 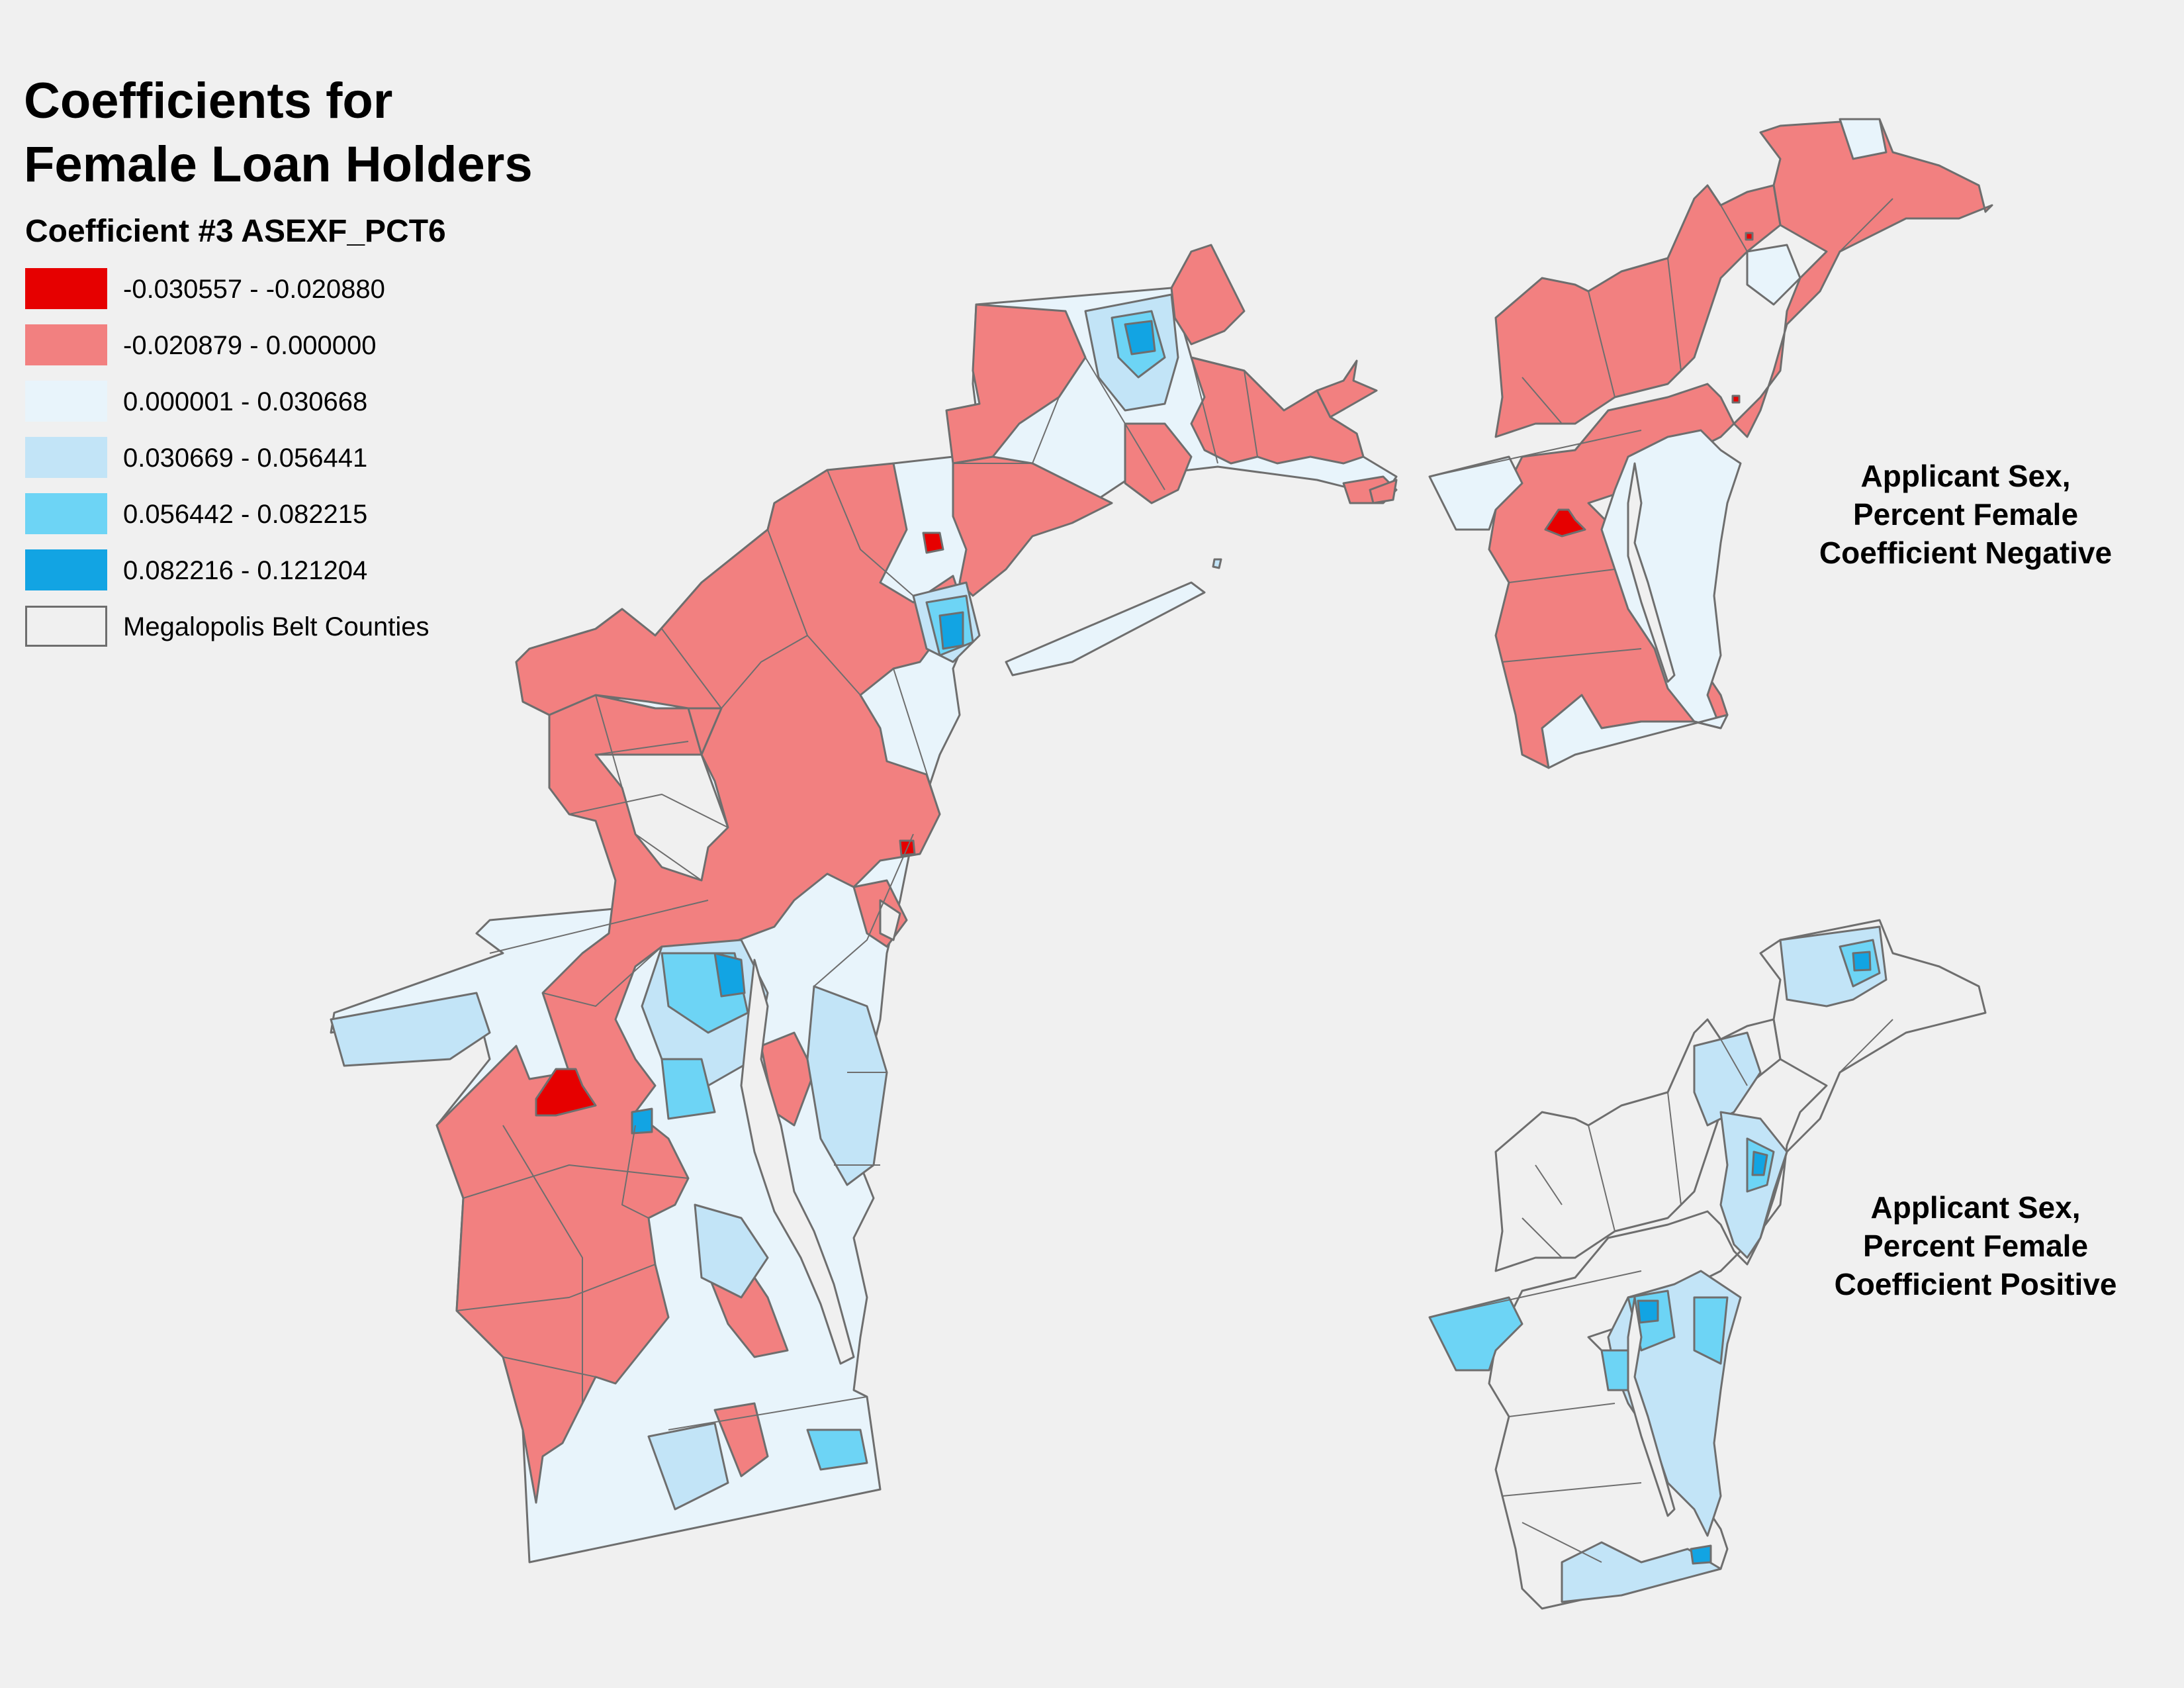 I want to click on map-title-line-2: Female Loan Holders, so click(x=278, y=164).